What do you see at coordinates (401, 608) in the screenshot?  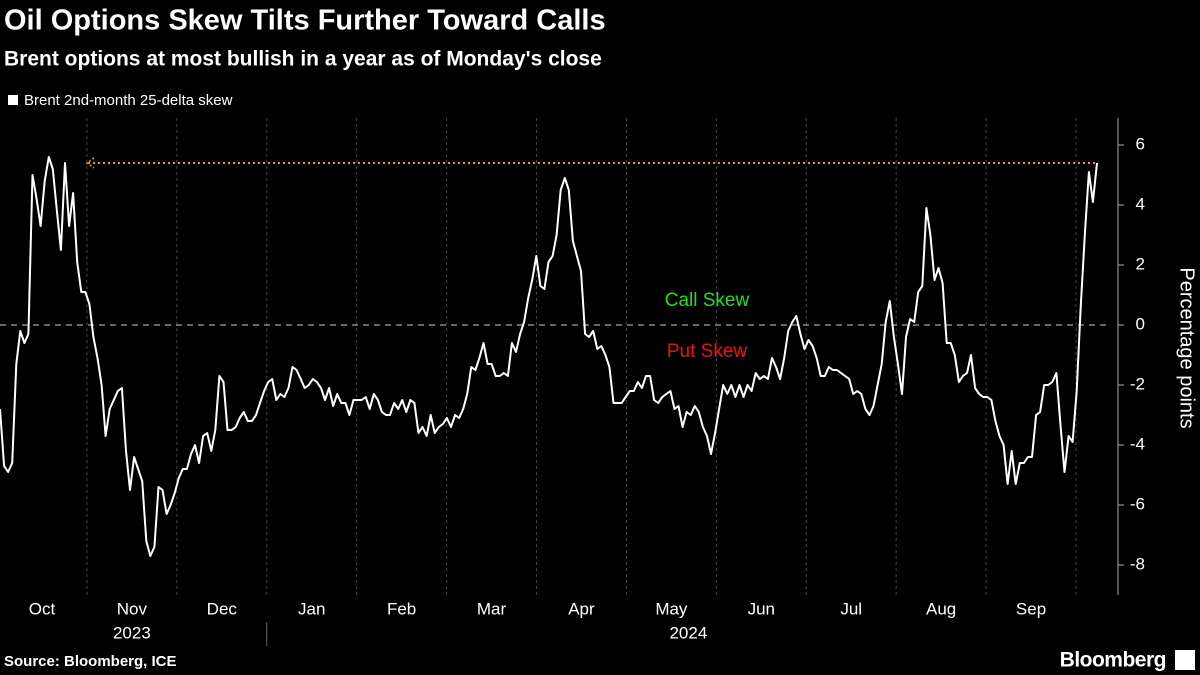 I see `x-tick-label: Feb` at bounding box center [401, 608].